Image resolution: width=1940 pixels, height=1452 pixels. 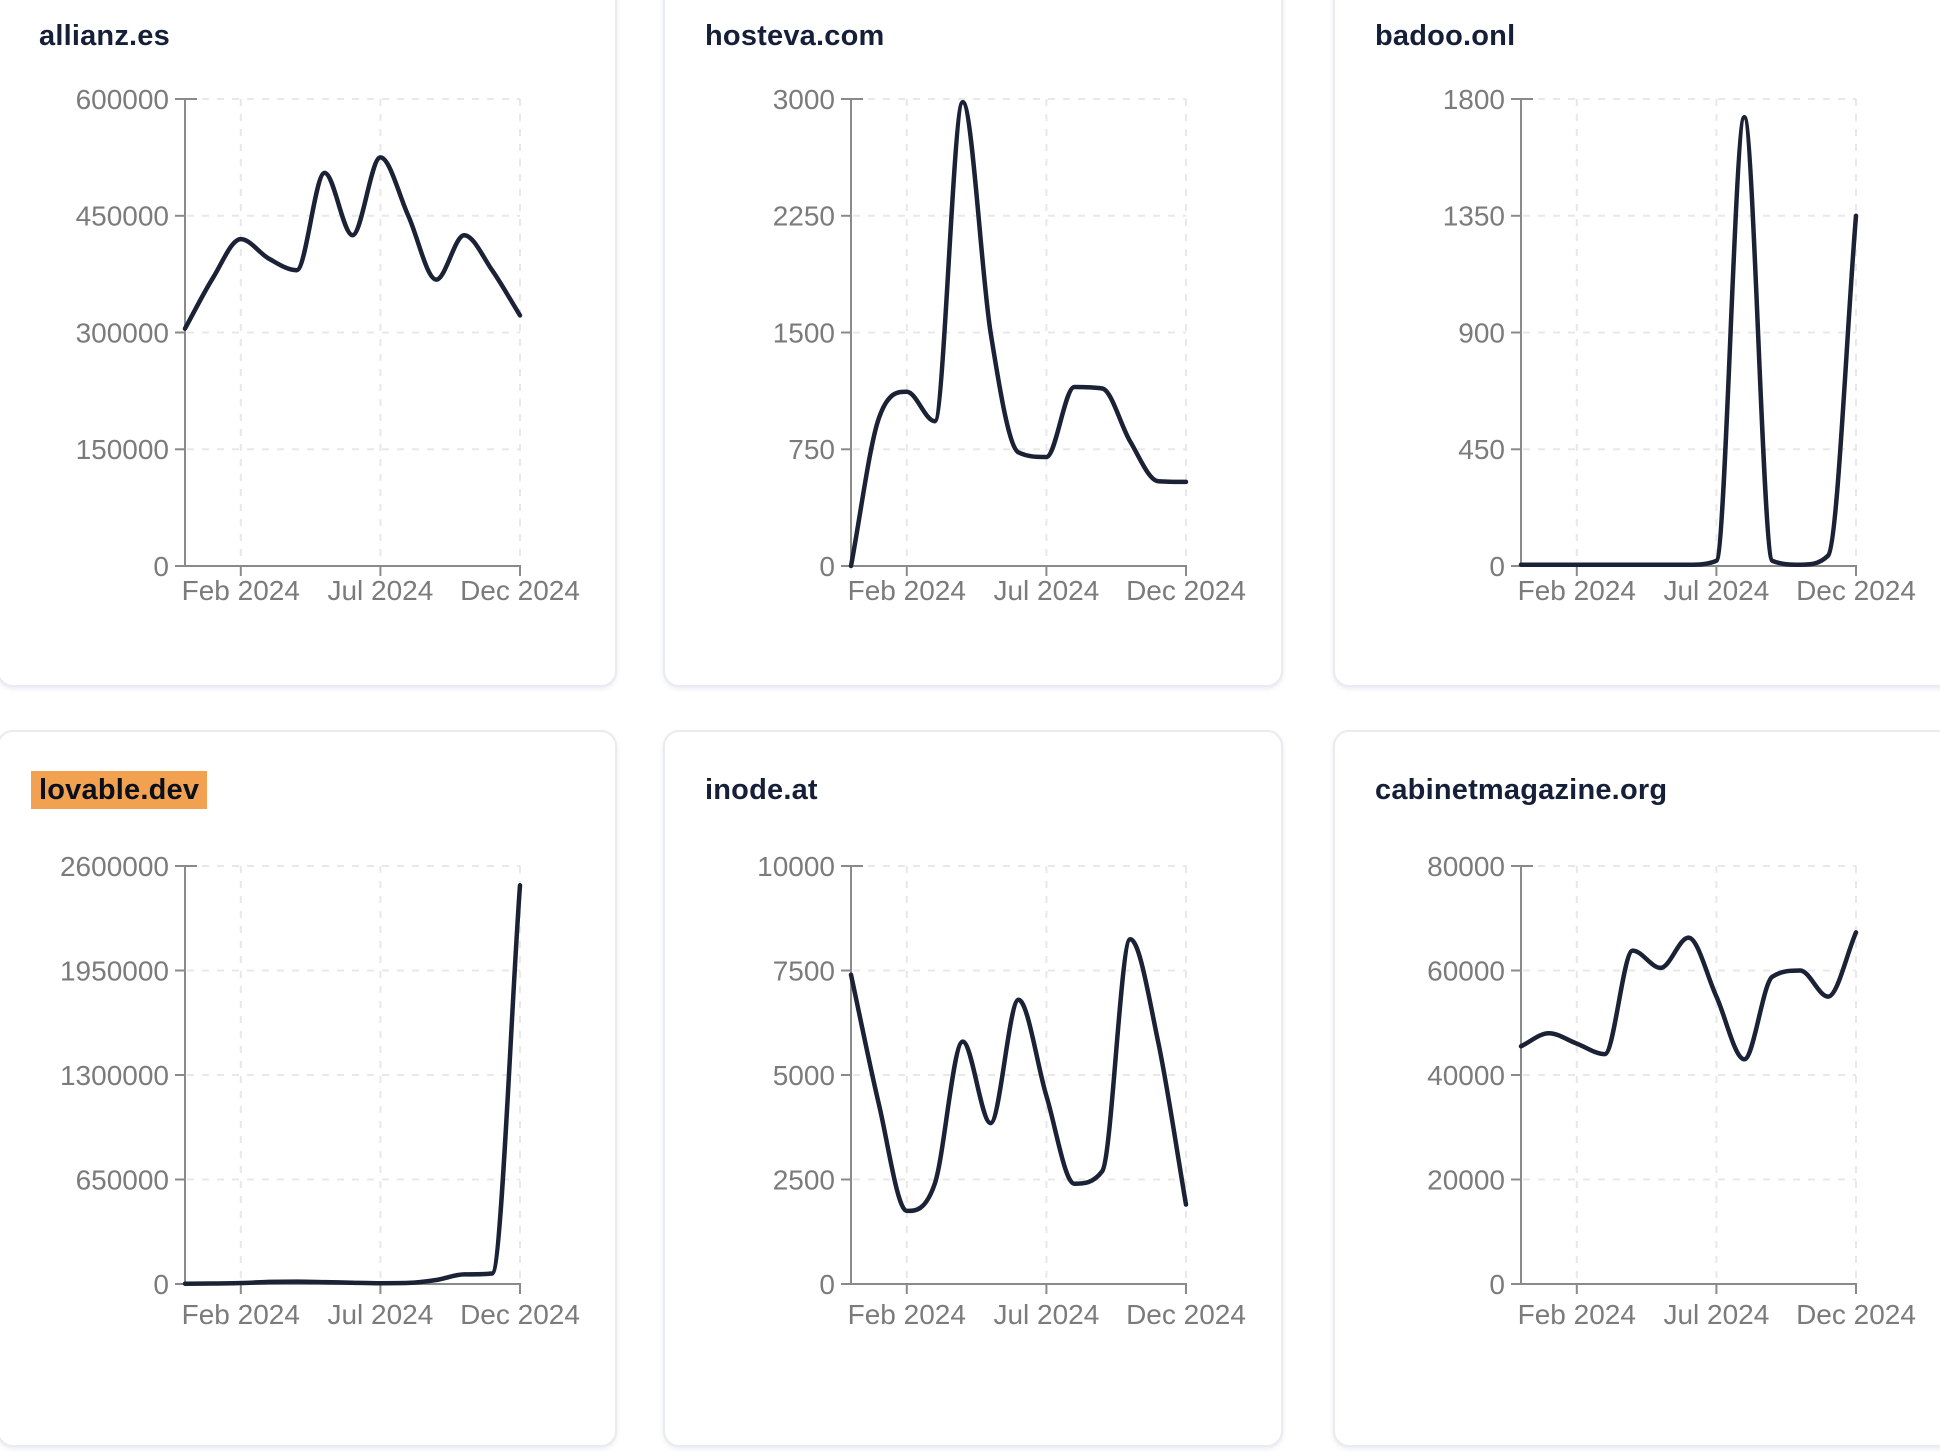 I want to click on y-tick-label: 900, so click(x=1481, y=332).